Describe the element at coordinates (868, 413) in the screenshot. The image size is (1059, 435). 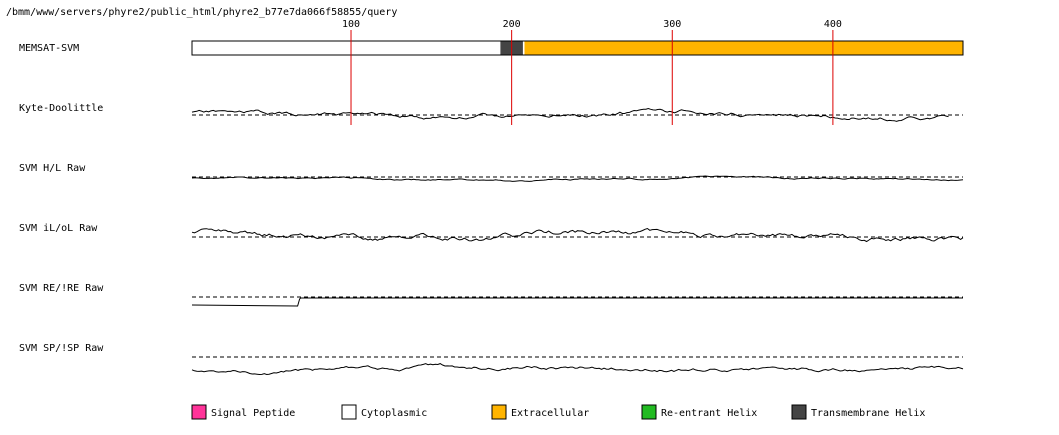
I see `legend-label: Transmembrane Helix` at that location.